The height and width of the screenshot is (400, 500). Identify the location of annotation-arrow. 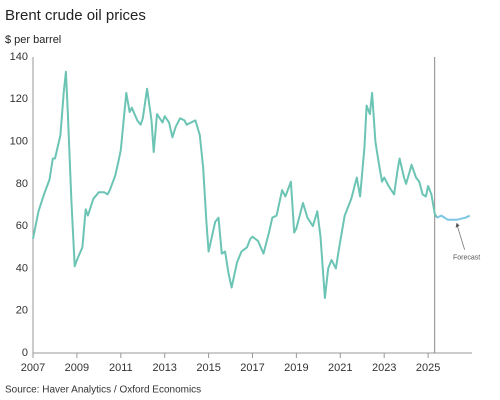
(461, 236).